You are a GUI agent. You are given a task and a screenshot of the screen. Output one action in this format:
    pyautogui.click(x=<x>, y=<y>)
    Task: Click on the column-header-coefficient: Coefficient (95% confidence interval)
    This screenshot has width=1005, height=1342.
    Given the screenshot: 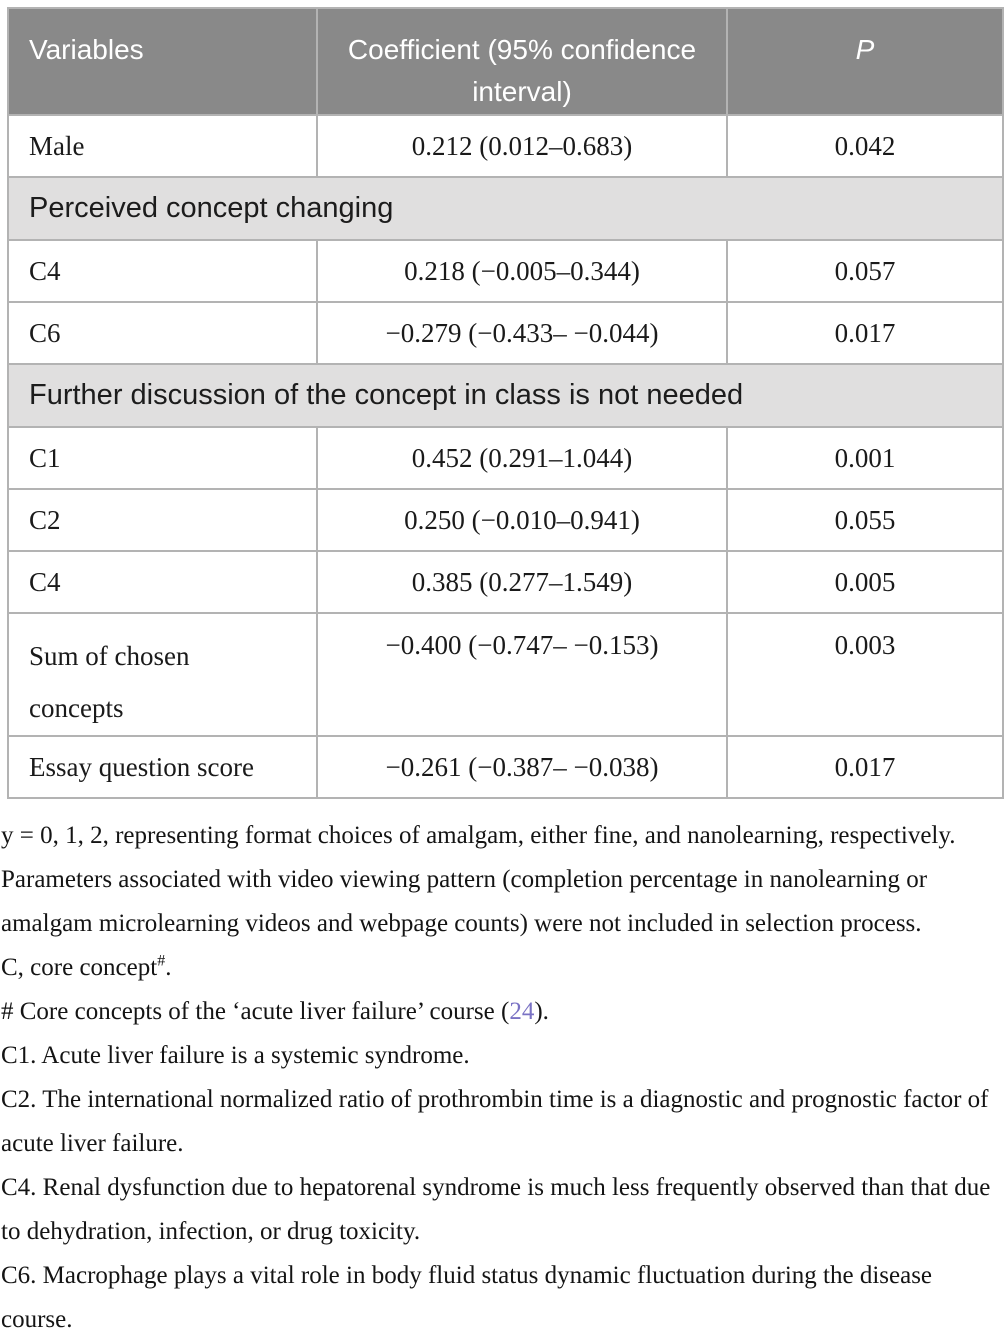 What is the action you would take?
    pyautogui.click(x=522, y=61)
    